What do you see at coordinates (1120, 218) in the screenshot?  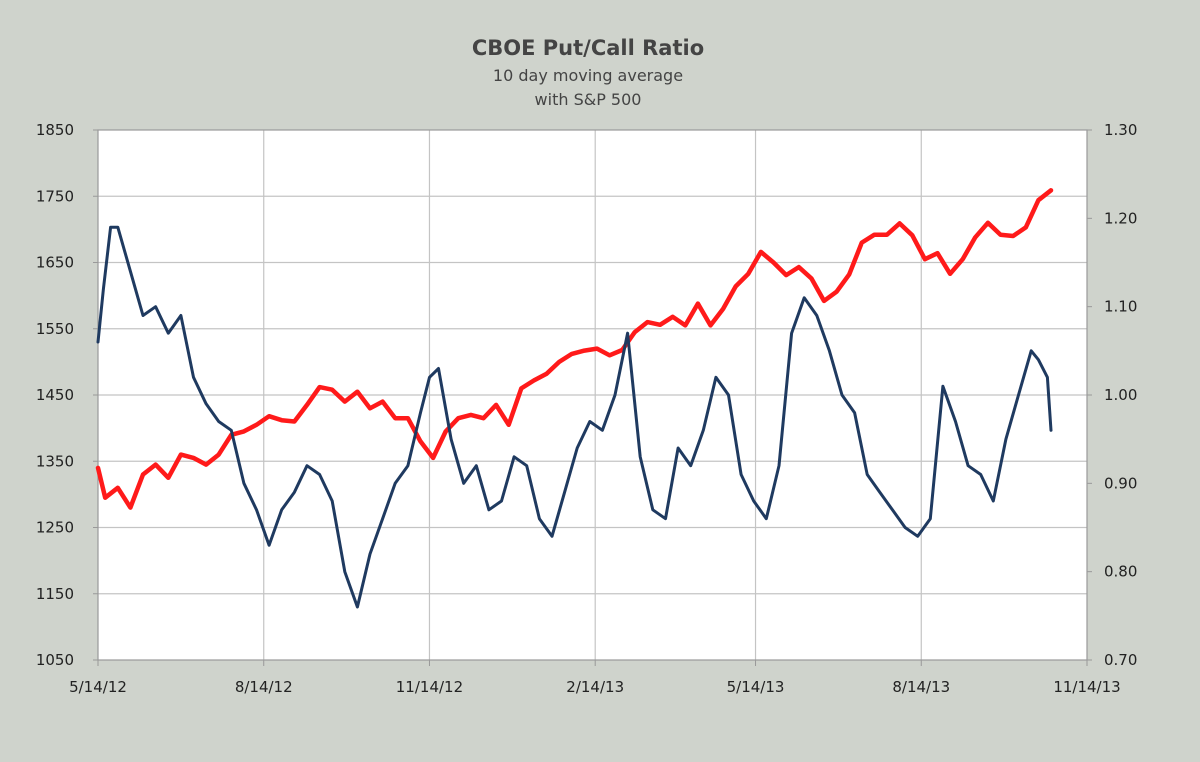 I see `y-right-tick-label: 1.20` at bounding box center [1120, 218].